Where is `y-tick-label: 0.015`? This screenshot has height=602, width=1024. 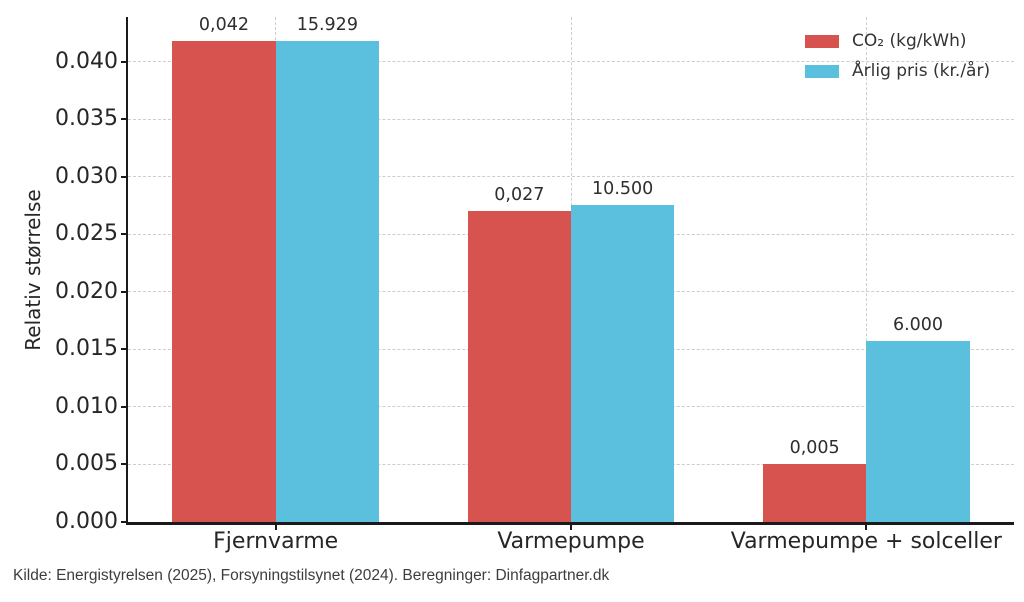
y-tick-label: 0.015 is located at coordinates (86, 349).